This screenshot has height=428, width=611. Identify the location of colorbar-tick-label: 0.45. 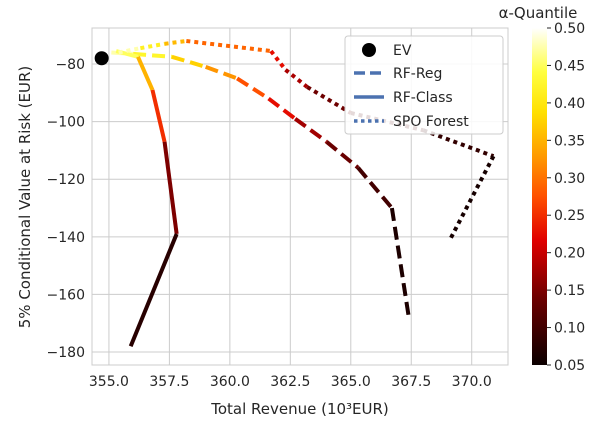
(569, 66).